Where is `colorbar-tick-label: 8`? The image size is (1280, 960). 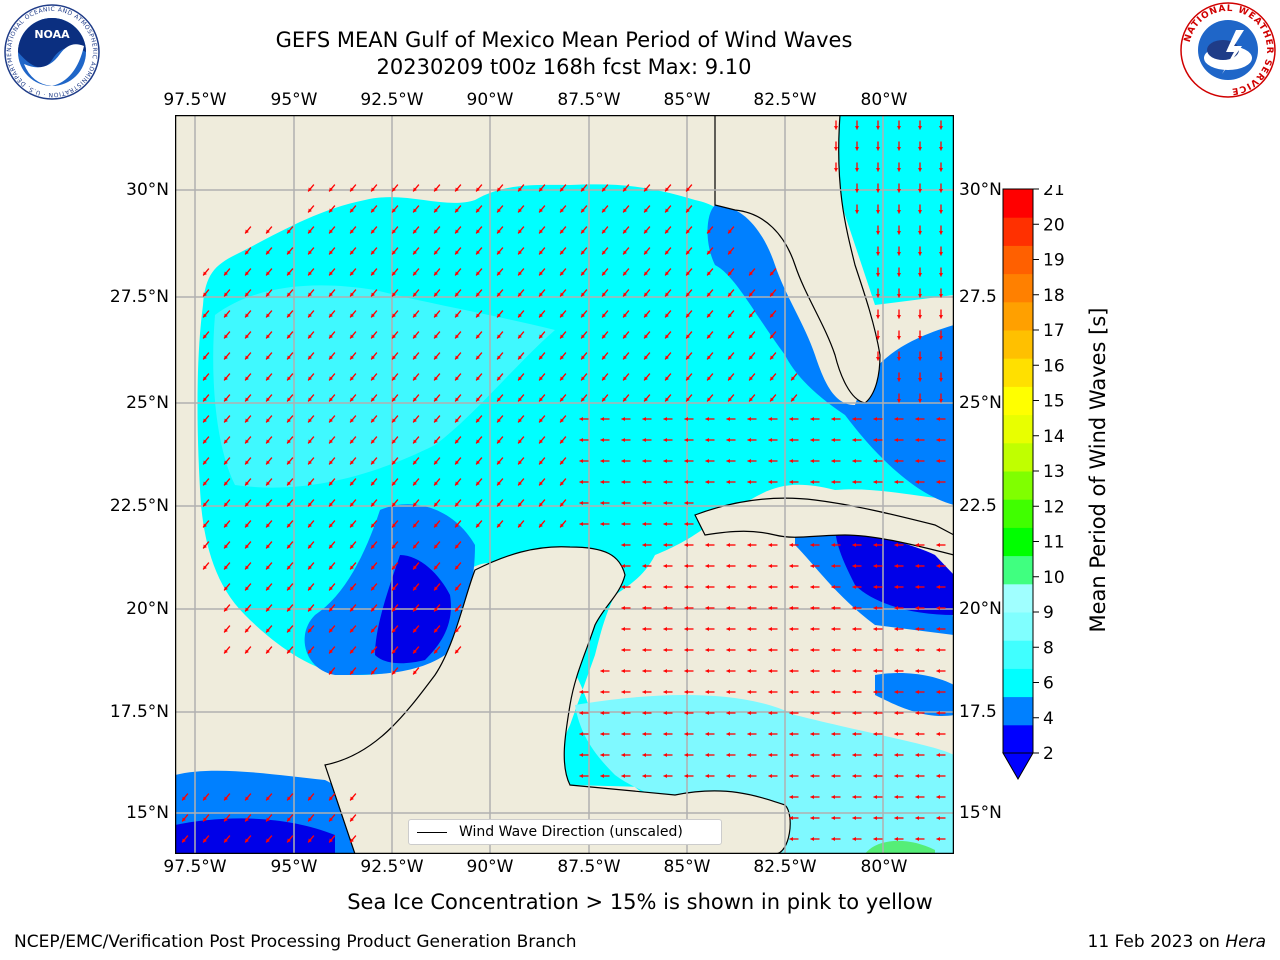
colorbar-tick-label: 8 is located at coordinates (1048, 648).